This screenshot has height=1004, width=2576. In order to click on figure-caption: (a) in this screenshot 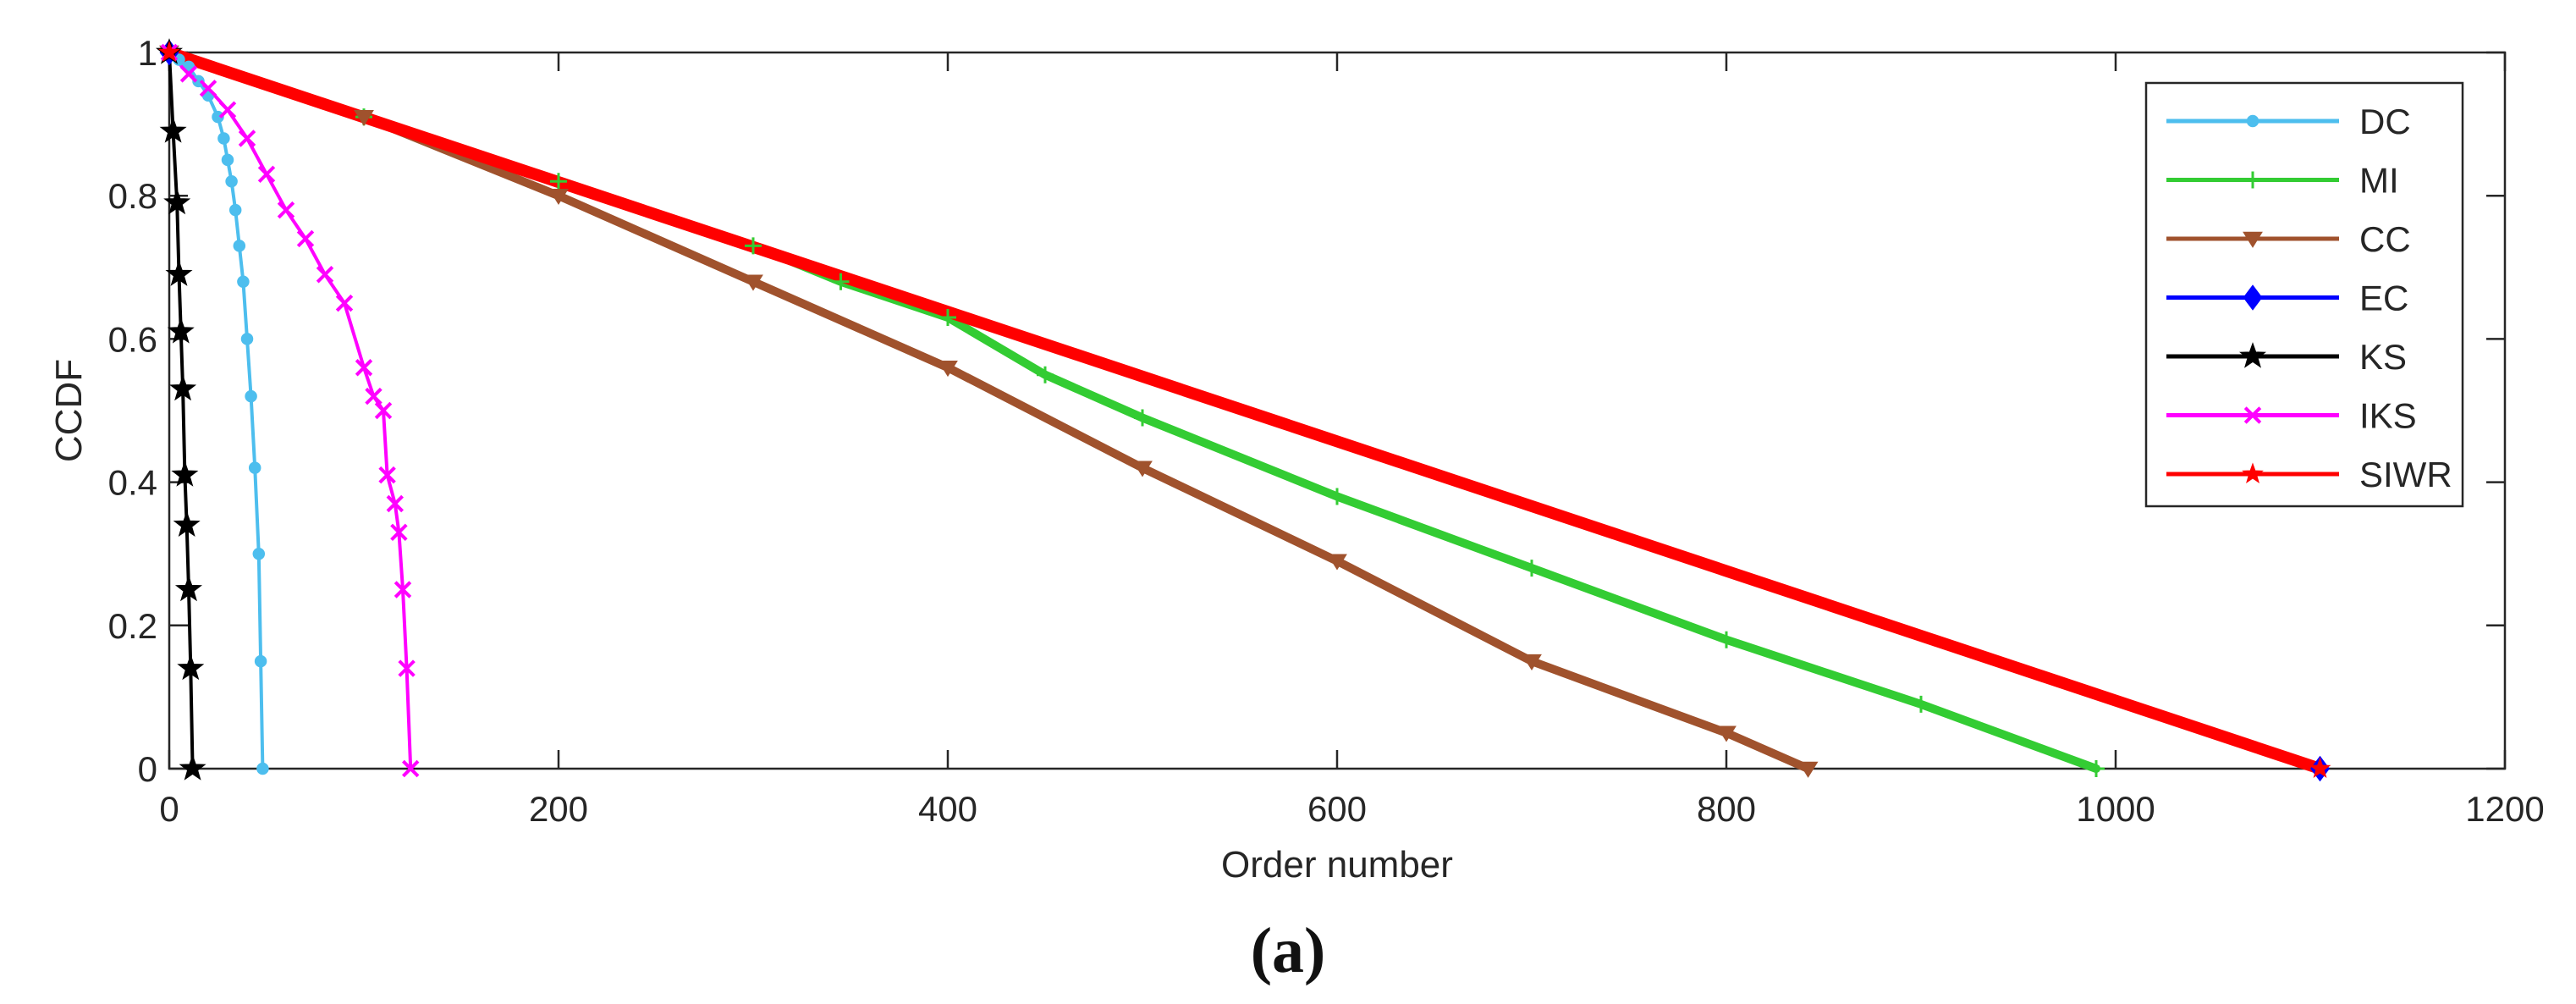, I will do `click(1288, 951)`.